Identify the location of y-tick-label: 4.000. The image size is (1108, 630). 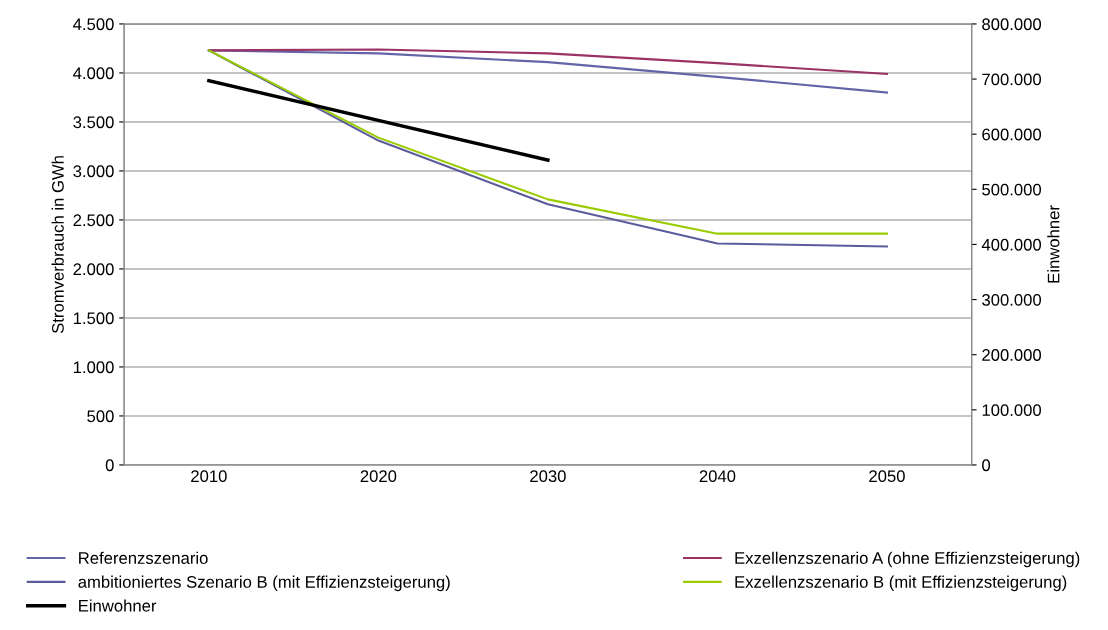
(93, 73).